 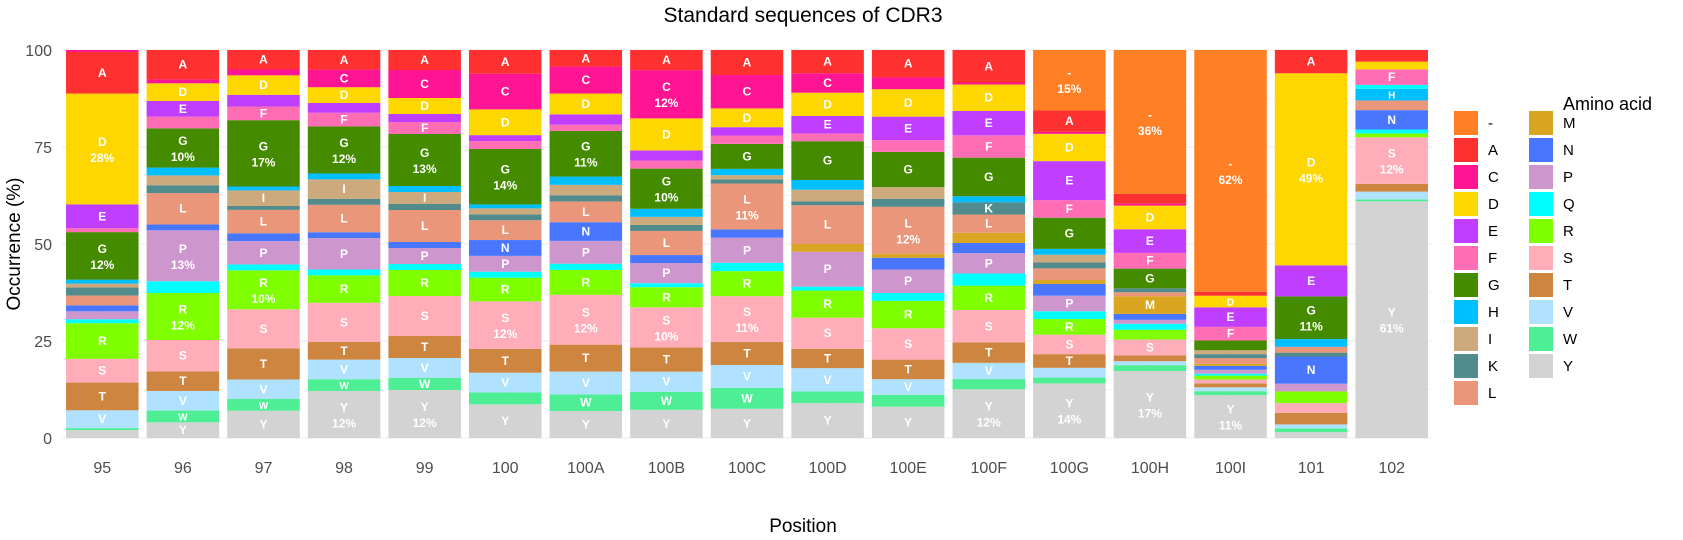 I want to click on bar-segment-100C-E, so click(x=747, y=131).